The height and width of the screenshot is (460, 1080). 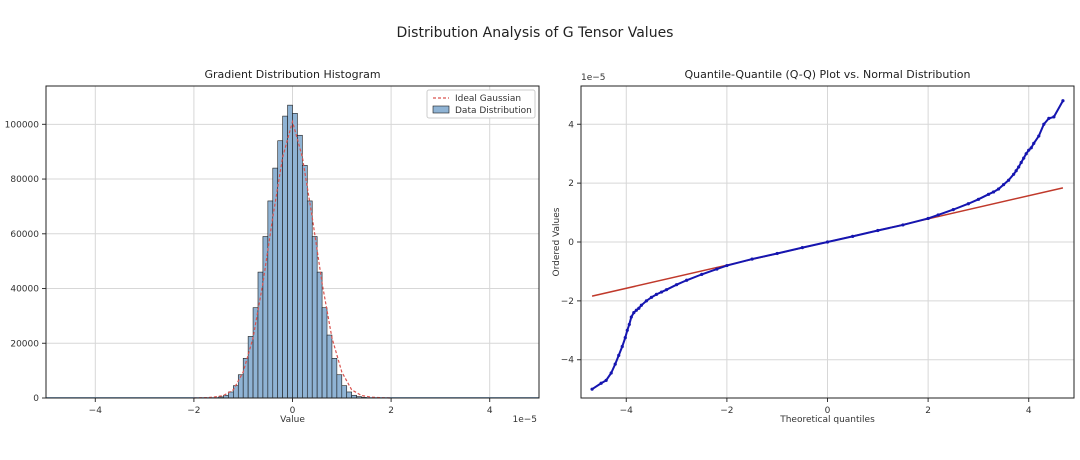 I want to click on y-tick-label: 4, so click(x=571, y=125).